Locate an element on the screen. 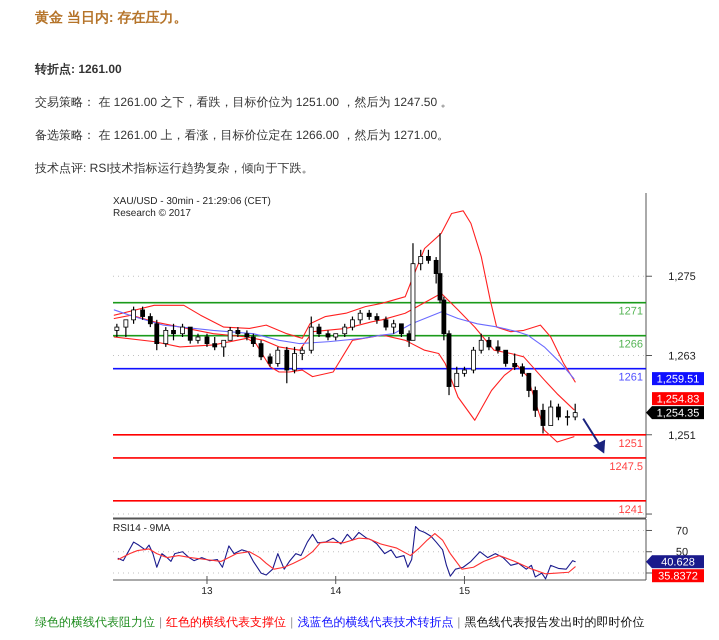 The image size is (719, 640). y-tick-label: 70 is located at coordinates (682, 531).